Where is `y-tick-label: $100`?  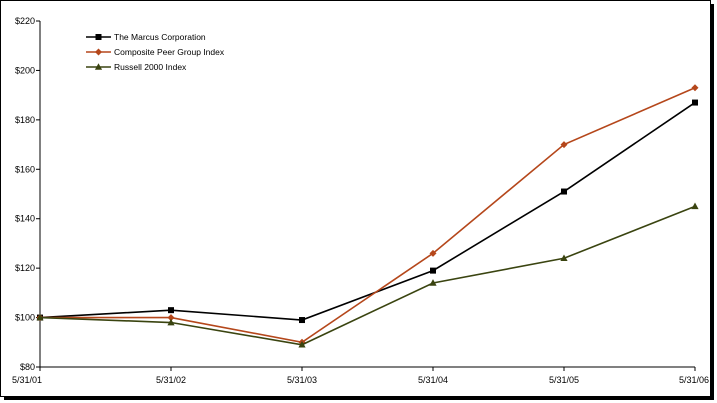
y-tick-label: $100 is located at coordinates (25, 318).